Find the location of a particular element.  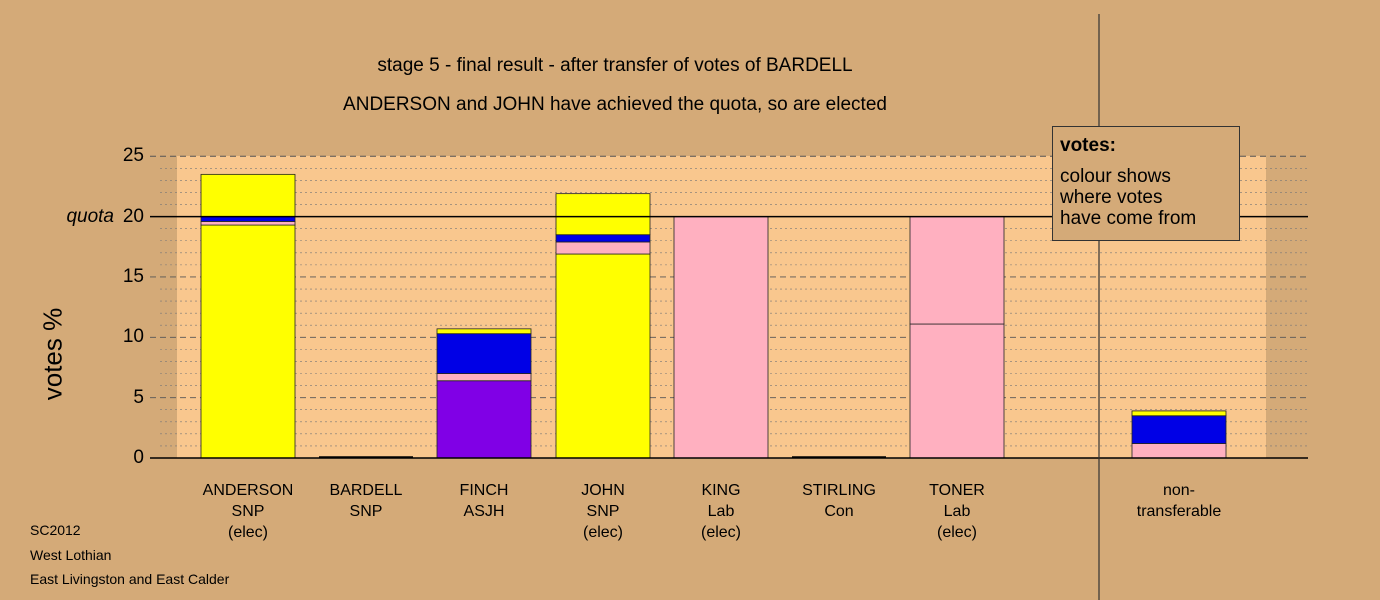

category-label: JOHN SNP (elec) is located at coordinates (603, 511).